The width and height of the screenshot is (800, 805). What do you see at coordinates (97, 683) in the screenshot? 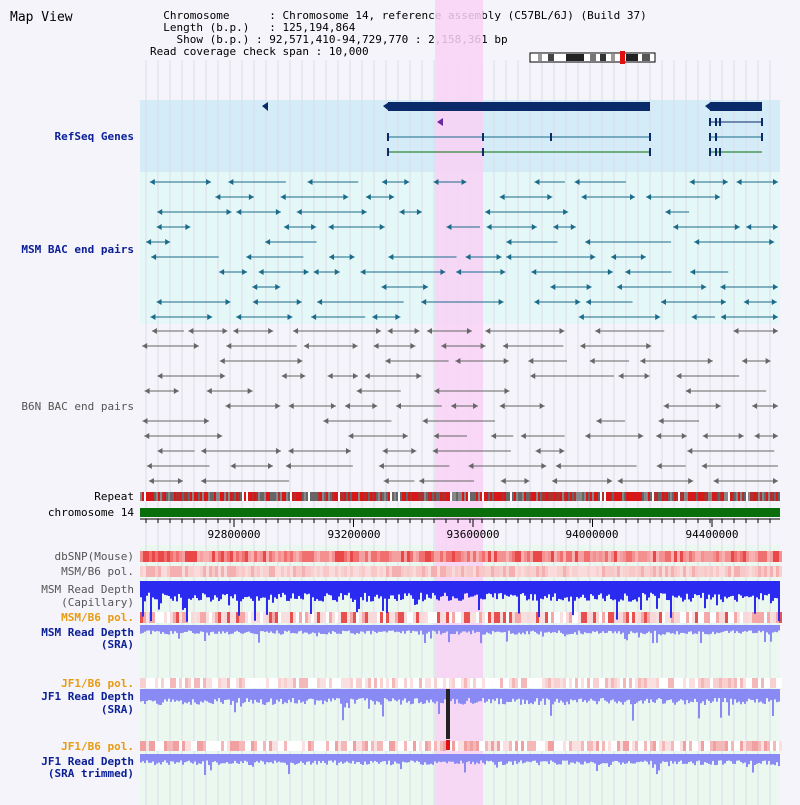
I see `track-label-jf1-b6-pol-1: JF1/B6 pol.` at bounding box center [97, 683].